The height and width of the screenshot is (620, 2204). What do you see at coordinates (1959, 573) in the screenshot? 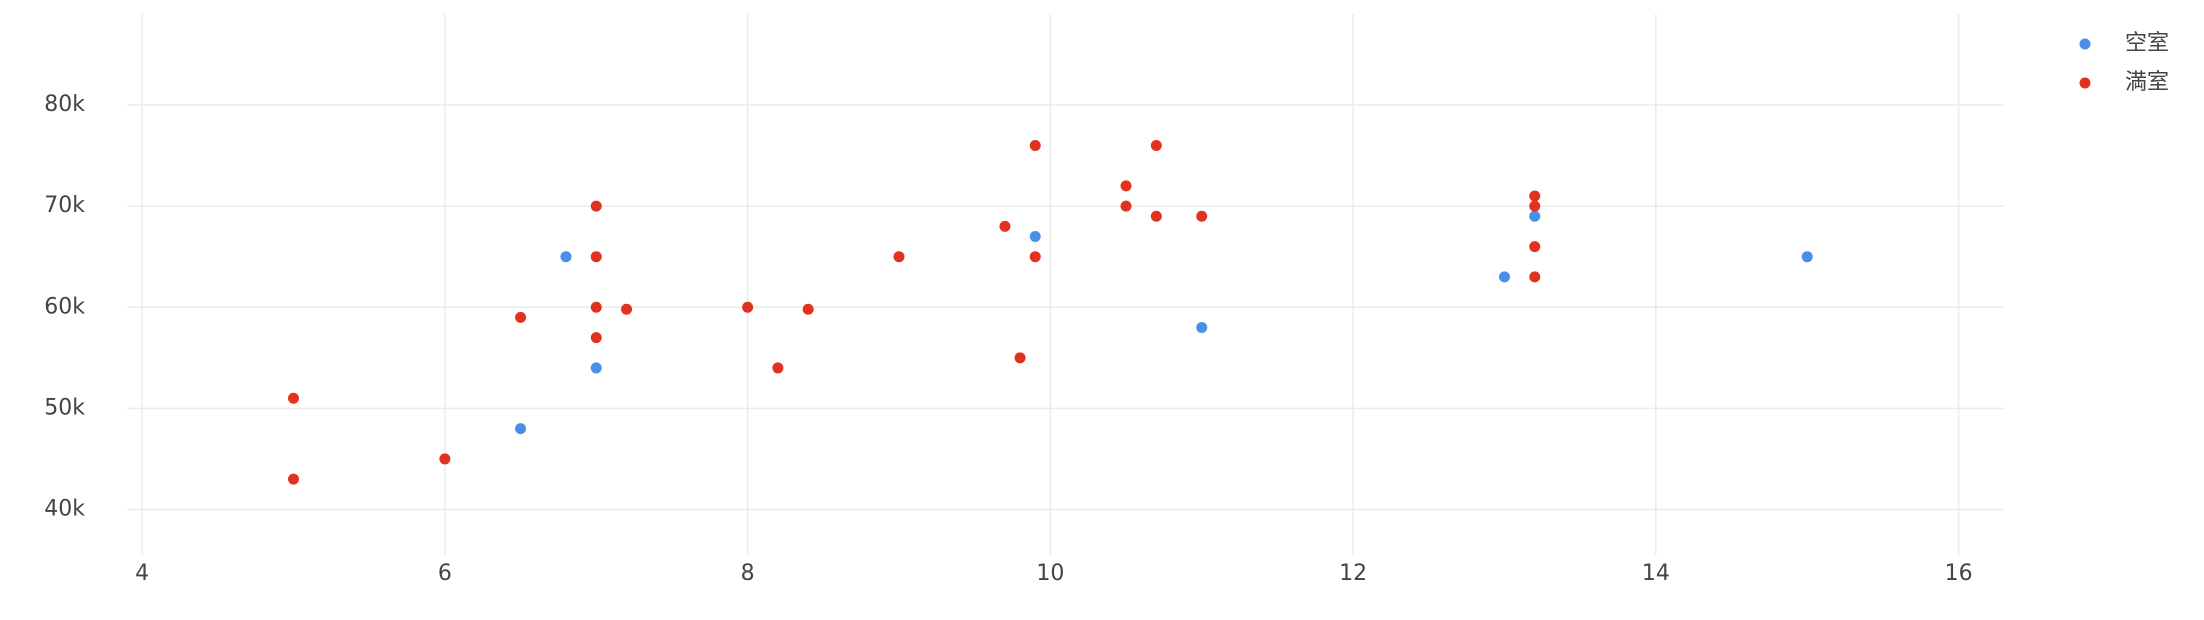
I see `x-tick-label: 16` at bounding box center [1959, 573].